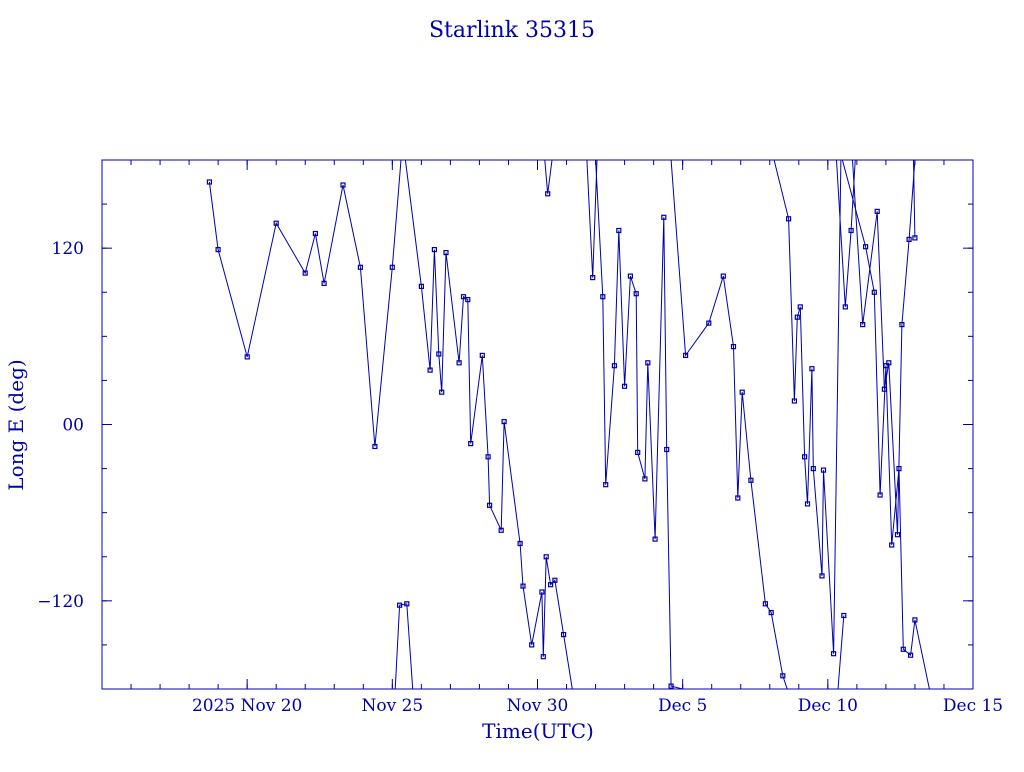 Image resolution: width=1024 pixels, height=772 pixels. I want to click on x-tick-label: Dec 5, so click(682, 706).